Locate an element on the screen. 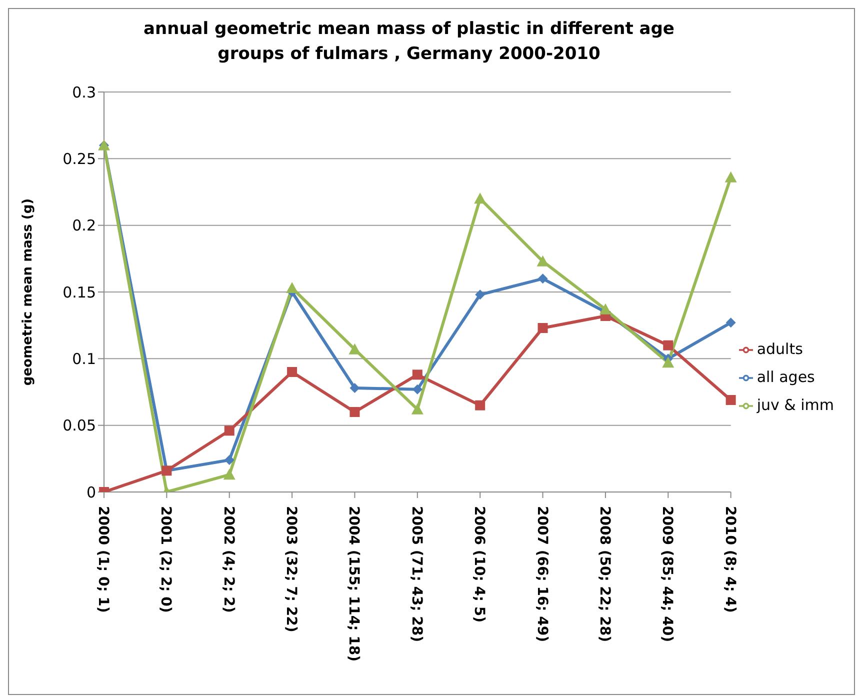  x-tick-label: 2008 (50; 22; 28) is located at coordinates (604, 574).